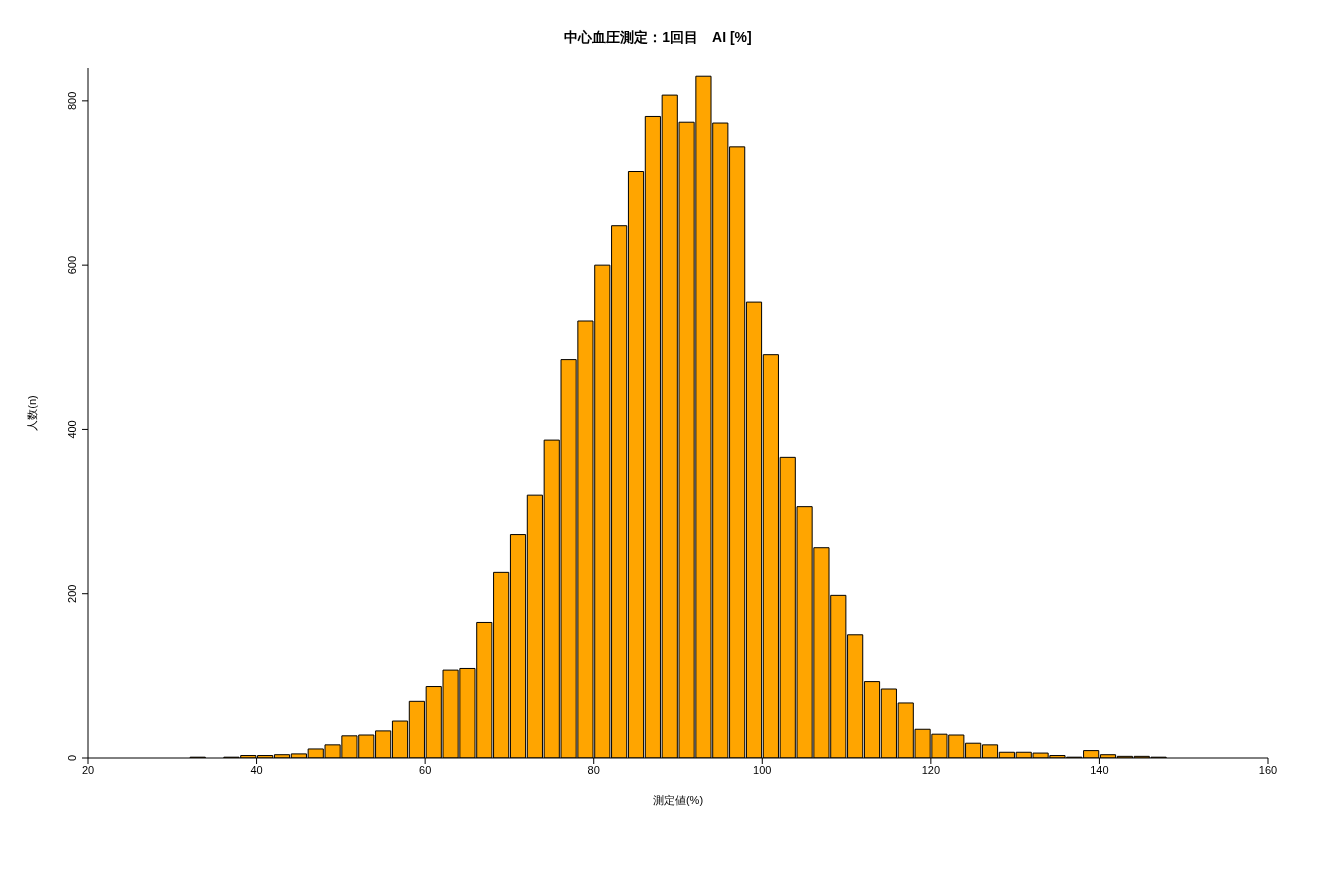  What do you see at coordinates (72, 593) in the screenshot?
I see `y-tick-label: 200` at bounding box center [72, 593].